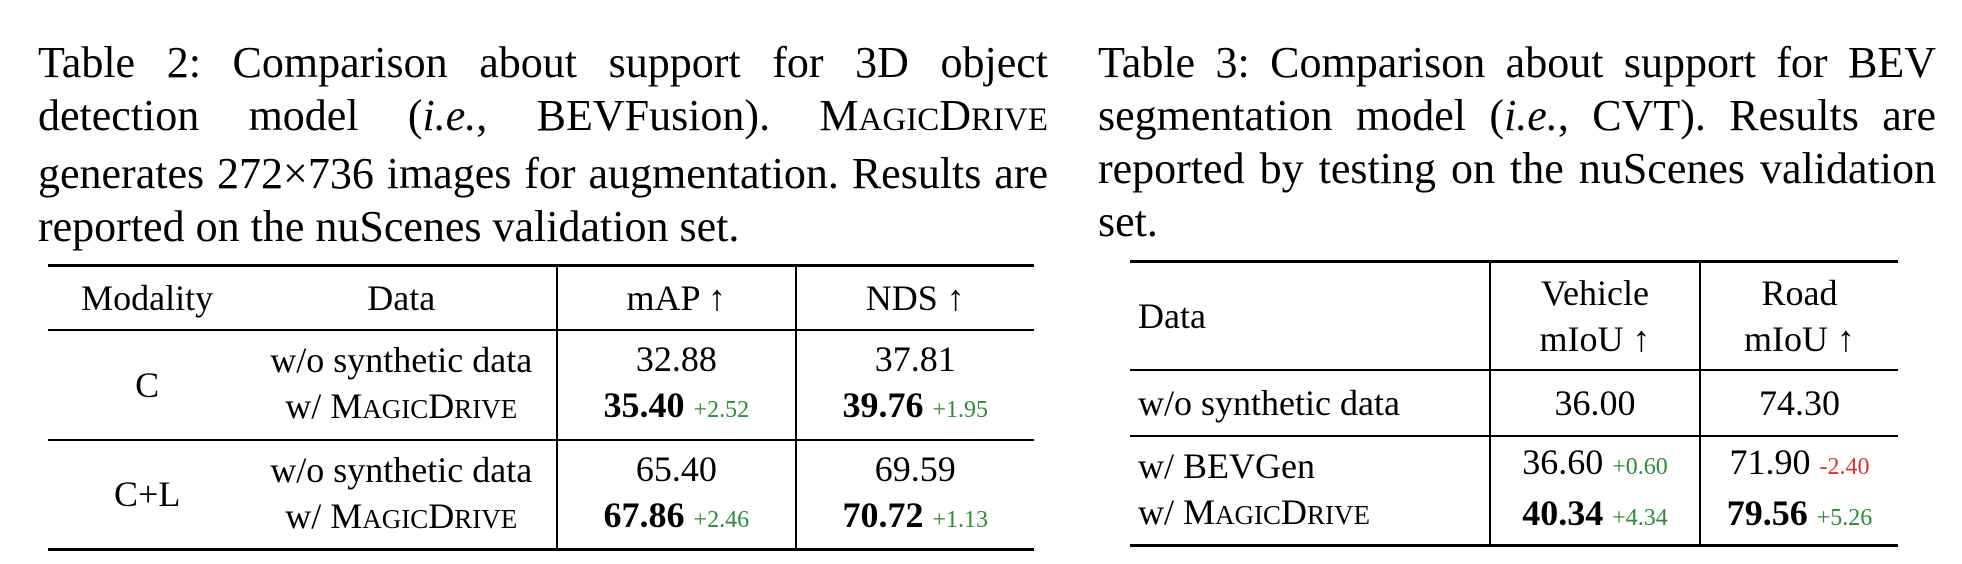 Image resolution: width=1962 pixels, height=564 pixels. What do you see at coordinates (721, 519) in the screenshot?
I see `table2-map-delta: +2.46` at bounding box center [721, 519].